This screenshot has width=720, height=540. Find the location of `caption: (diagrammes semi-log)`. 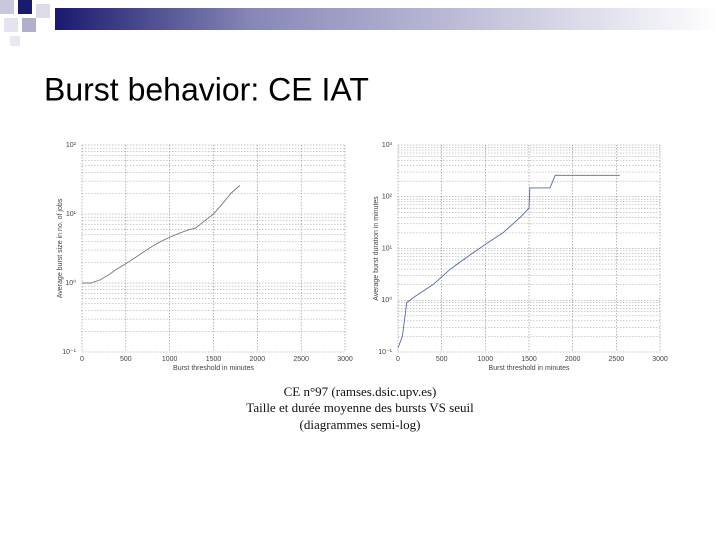

caption: (diagrammes semi-log) is located at coordinates (360, 424).